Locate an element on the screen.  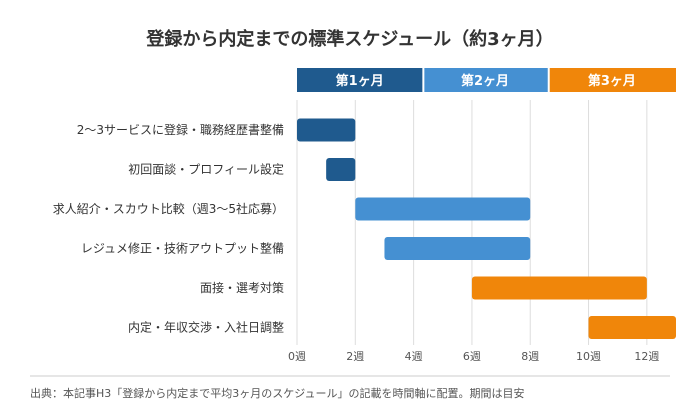
phase-label: 第3ヶ月 is located at coordinates (612, 81).